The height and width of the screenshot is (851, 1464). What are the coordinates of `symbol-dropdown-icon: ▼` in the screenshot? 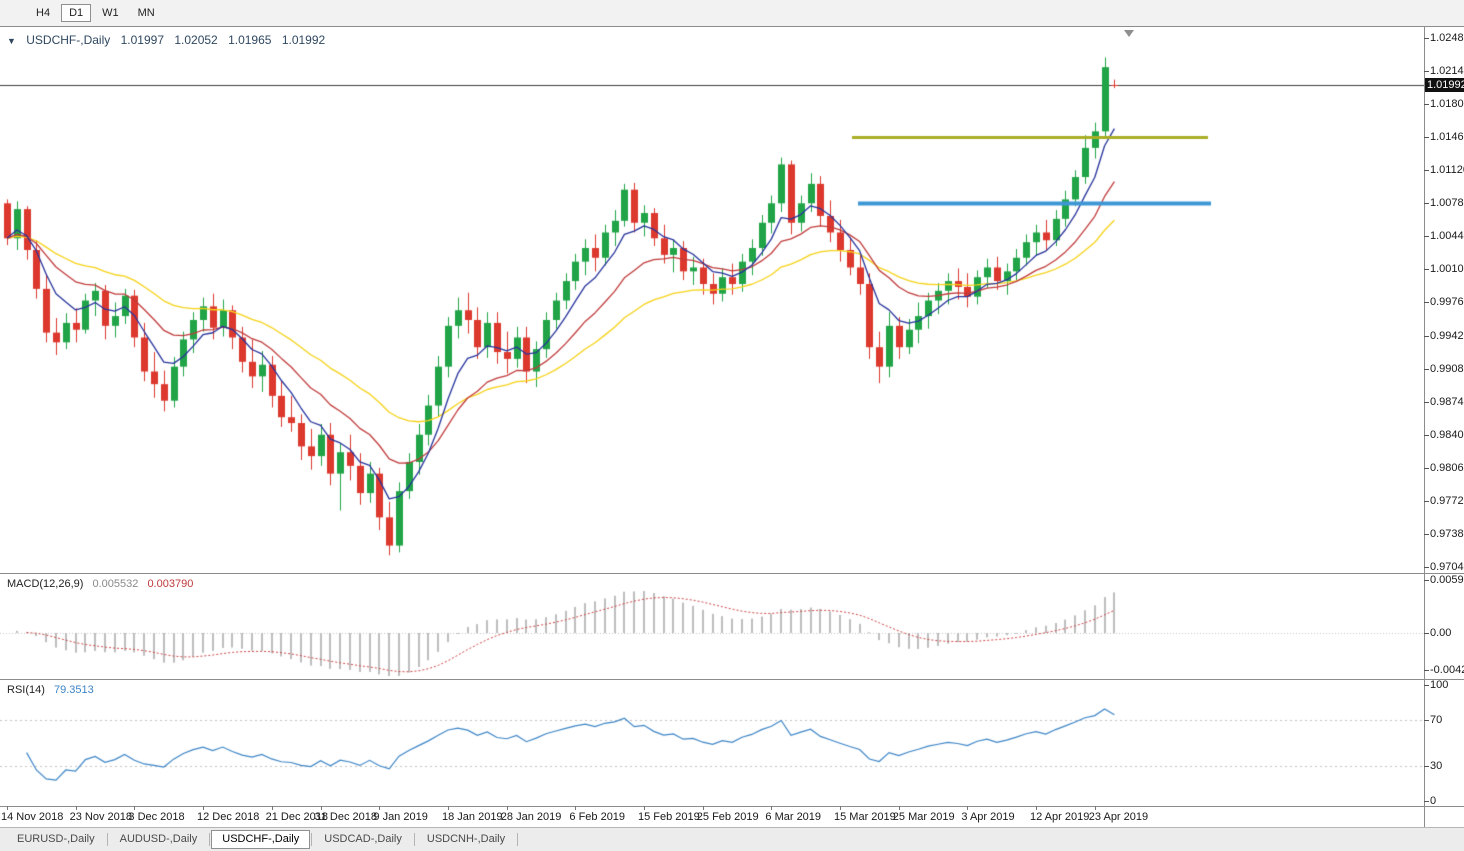 It's located at (11, 41).